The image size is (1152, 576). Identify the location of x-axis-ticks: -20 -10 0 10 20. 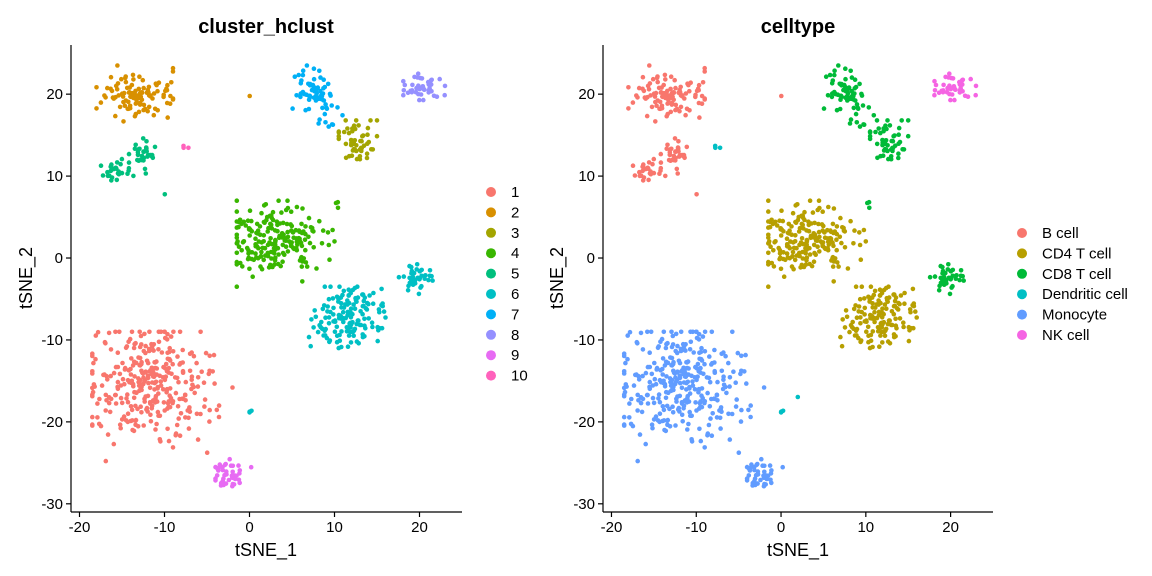
(780, 524).